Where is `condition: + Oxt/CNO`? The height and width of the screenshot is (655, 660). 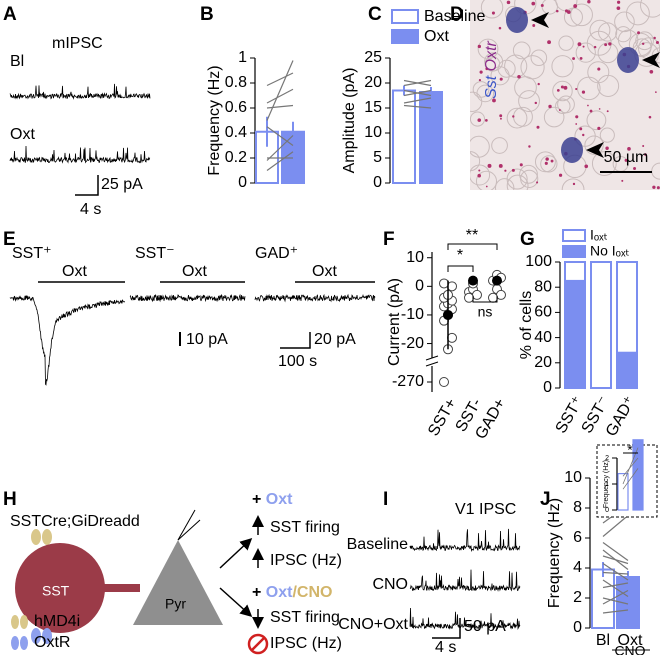 condition: + Oxt/CNO is located at coordinates (292, 592).